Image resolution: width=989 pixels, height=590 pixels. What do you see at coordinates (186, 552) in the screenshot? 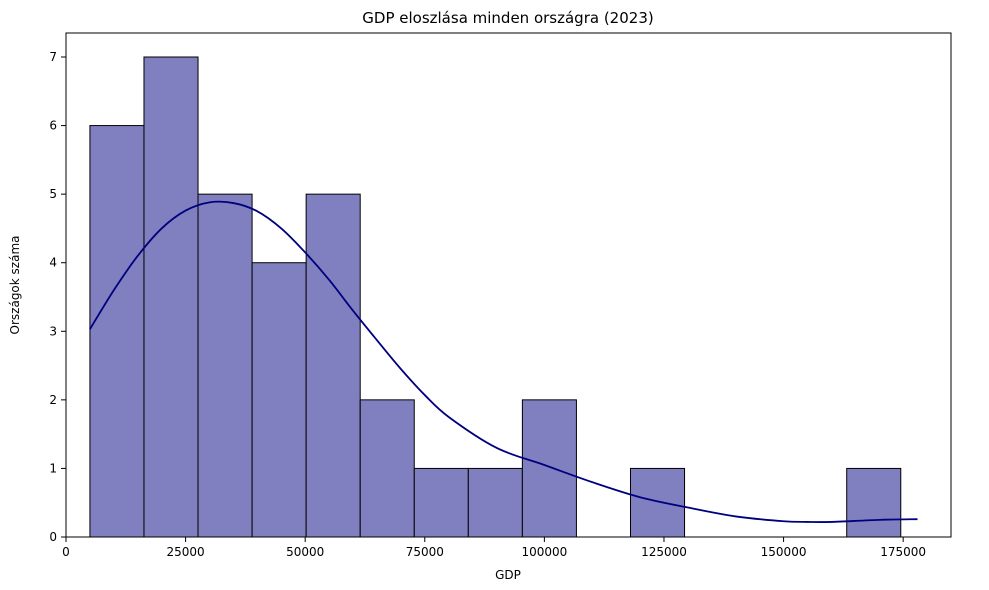
I see `x-tick-label: 25000` at bounding box center [186, 552].